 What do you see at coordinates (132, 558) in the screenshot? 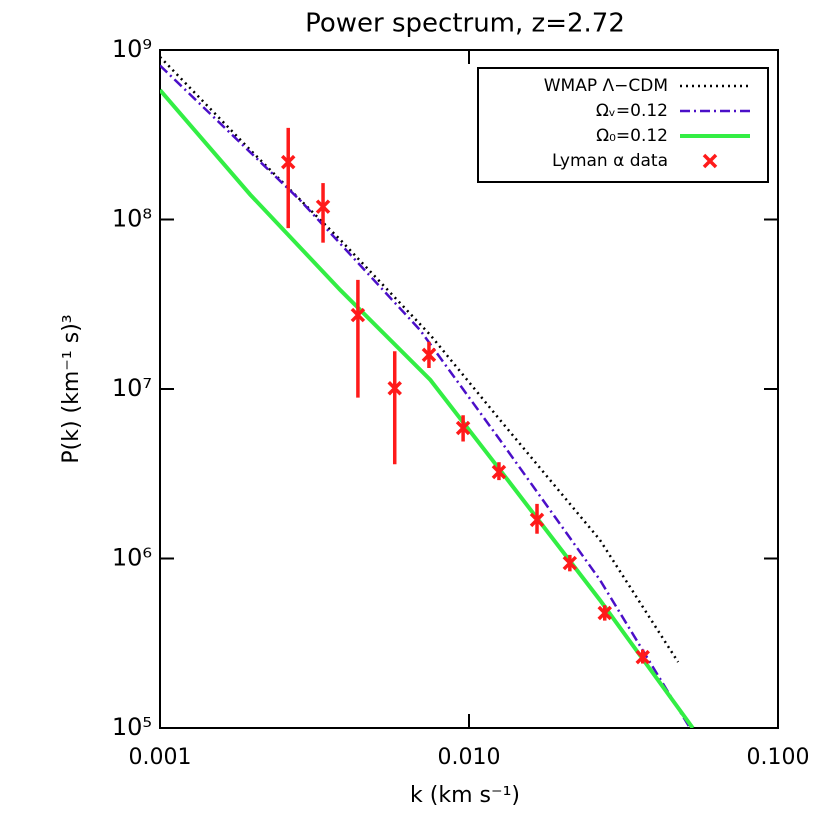
I see `y-tick-label: 10⁶` at bounding box center [132, 558].